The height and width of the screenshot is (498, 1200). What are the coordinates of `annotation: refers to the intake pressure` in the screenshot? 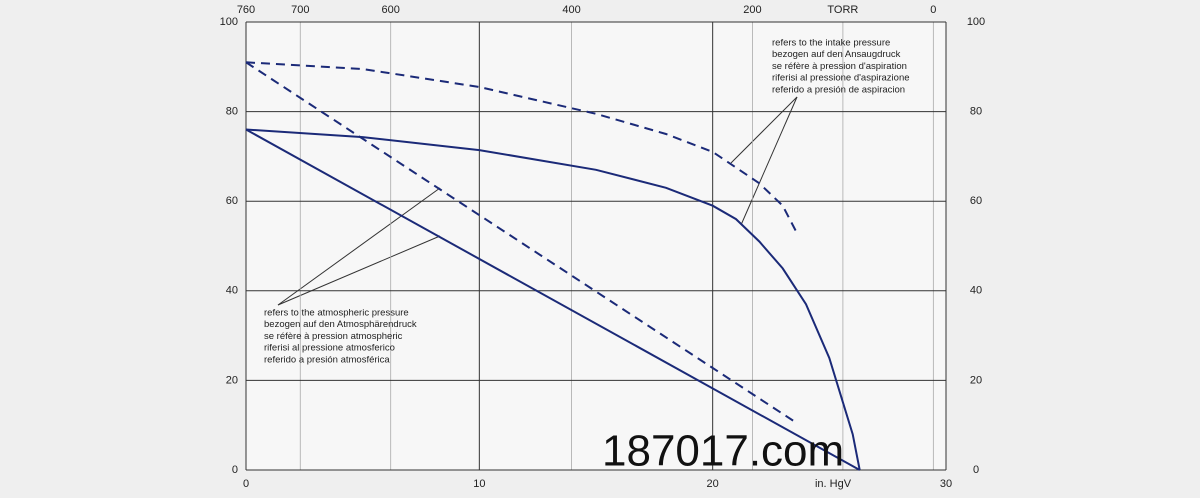 It's located at (831, 43).